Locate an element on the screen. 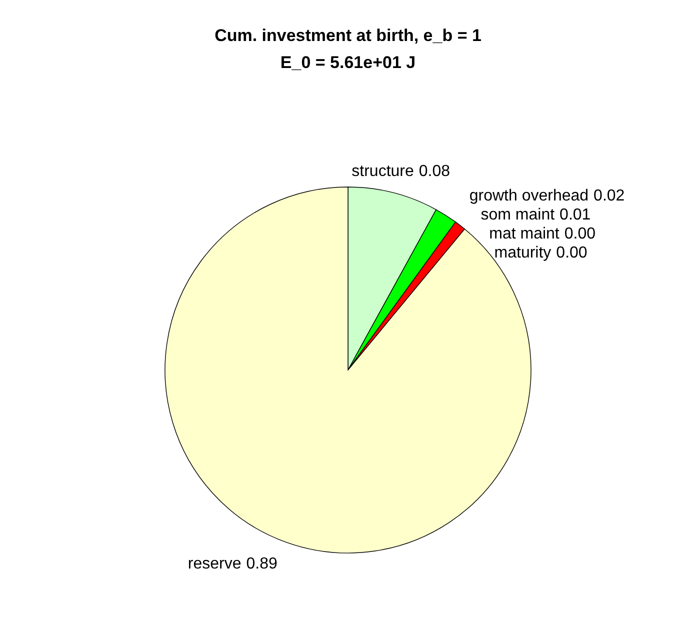 The image size is (696, 618). category-label: mat maint is located at coordinates (524, 234).